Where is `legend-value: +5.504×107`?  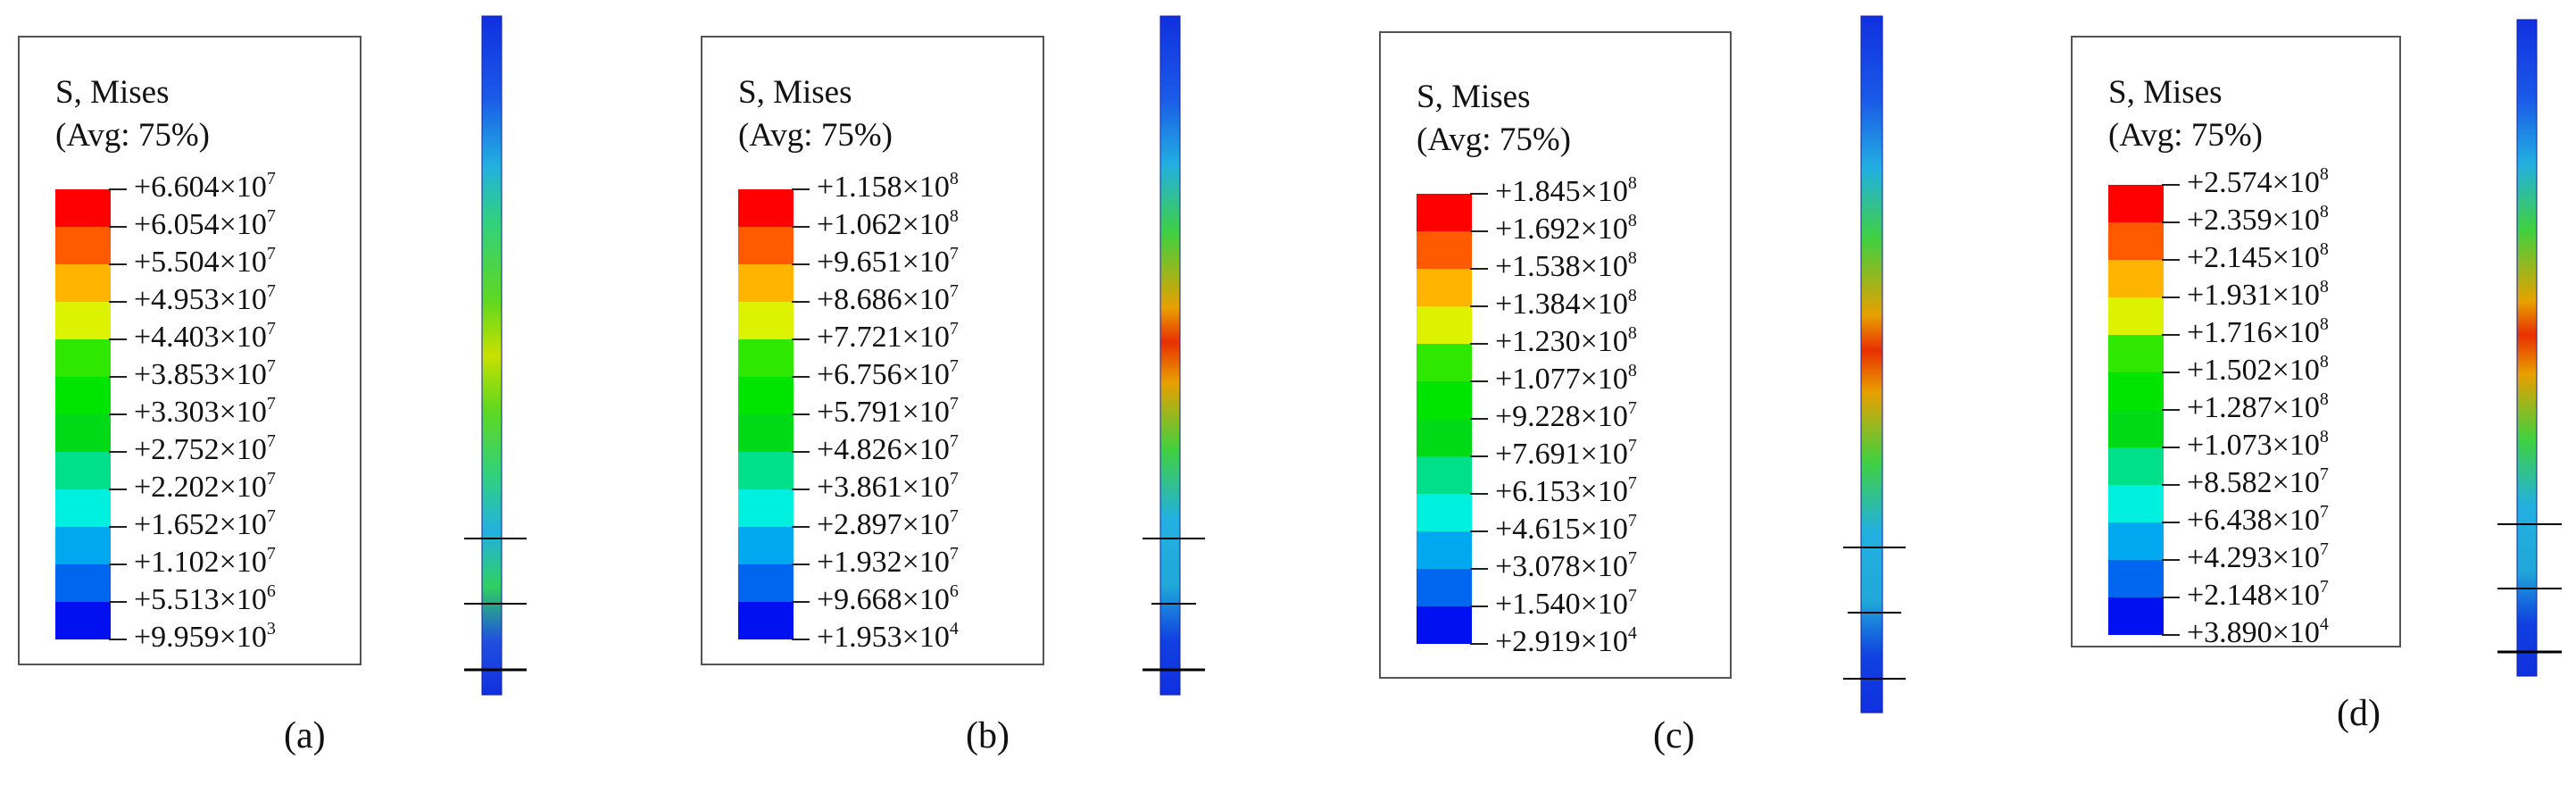
legend-value: +5.504×107 is located at coordinates (205, 262).